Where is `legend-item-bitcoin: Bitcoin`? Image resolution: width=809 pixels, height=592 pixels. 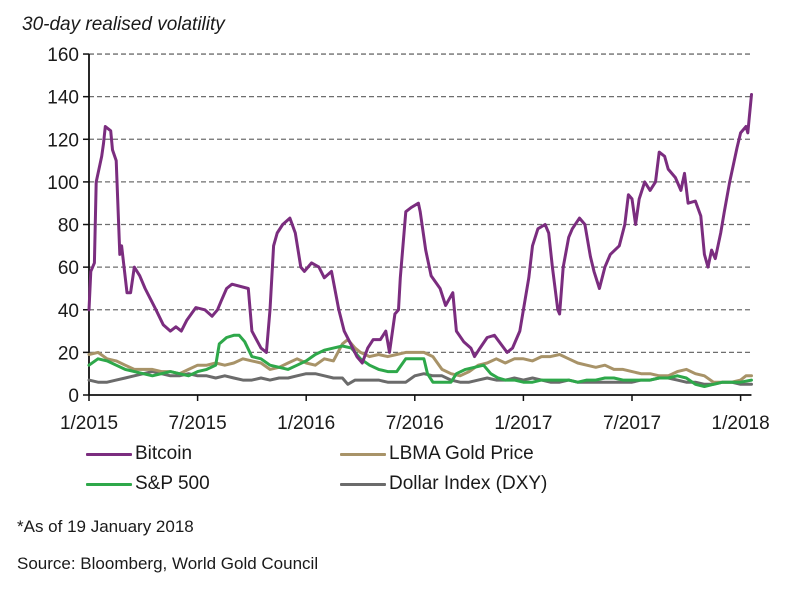
legend-item-bitcoin: Bitcoin is located at coordinates (139, 454).